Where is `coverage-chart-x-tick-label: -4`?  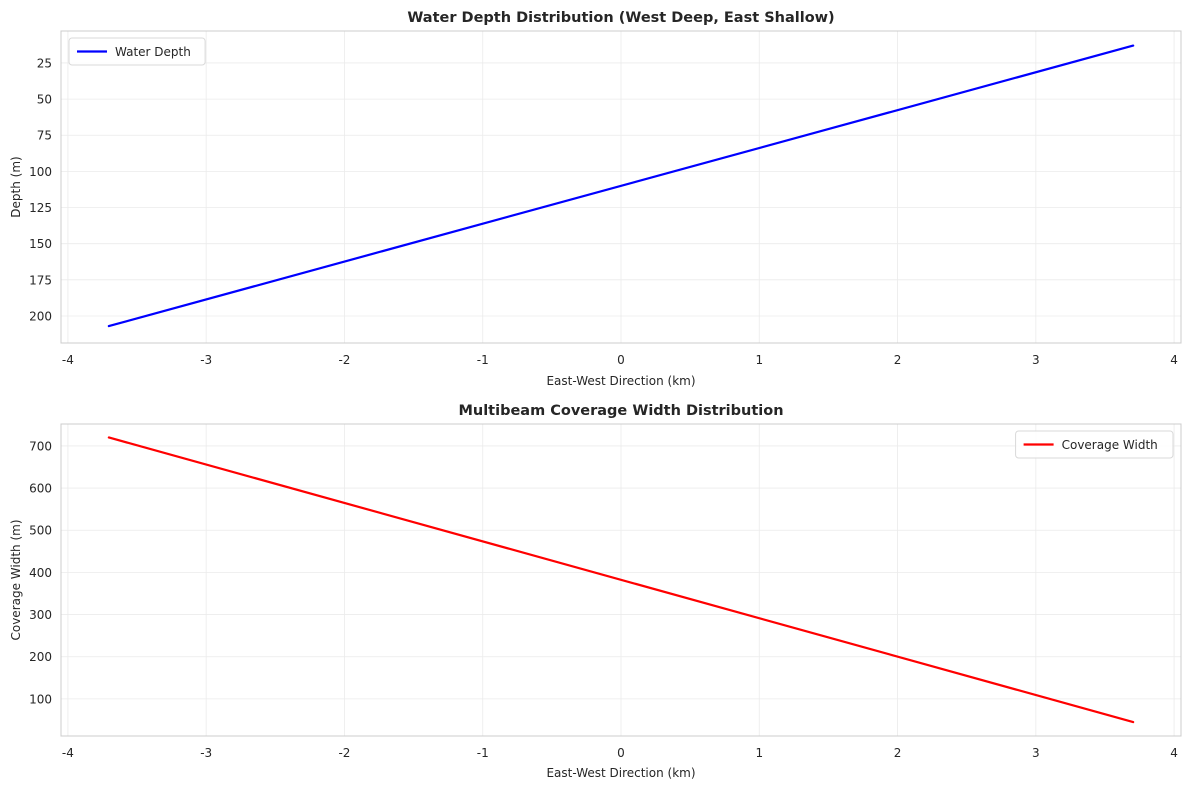
coverage-chart-x-tick-label: -4 is located at coordinates (68, 753).